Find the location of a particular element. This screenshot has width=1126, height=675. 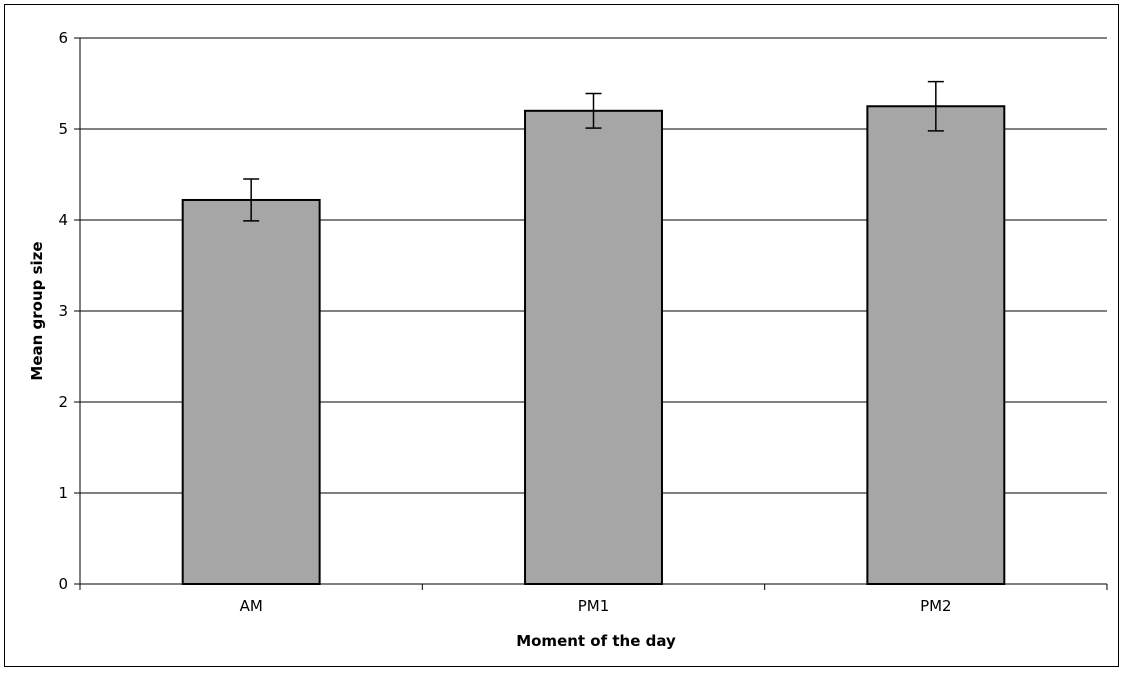

bar-pm1 is located at coordinates (593, 347).